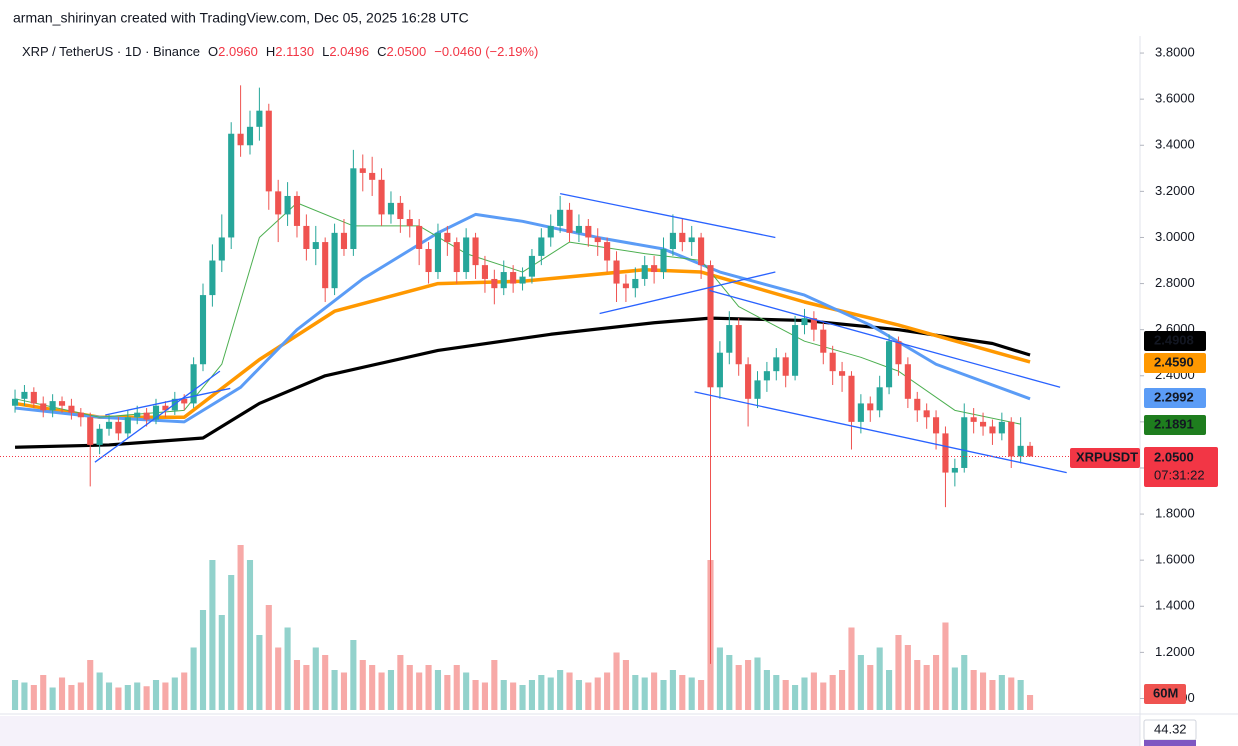  What do you see at coordinates (570, 731) in the screenshot?
I see `rsi-pane` at bounding box center [570, 731].